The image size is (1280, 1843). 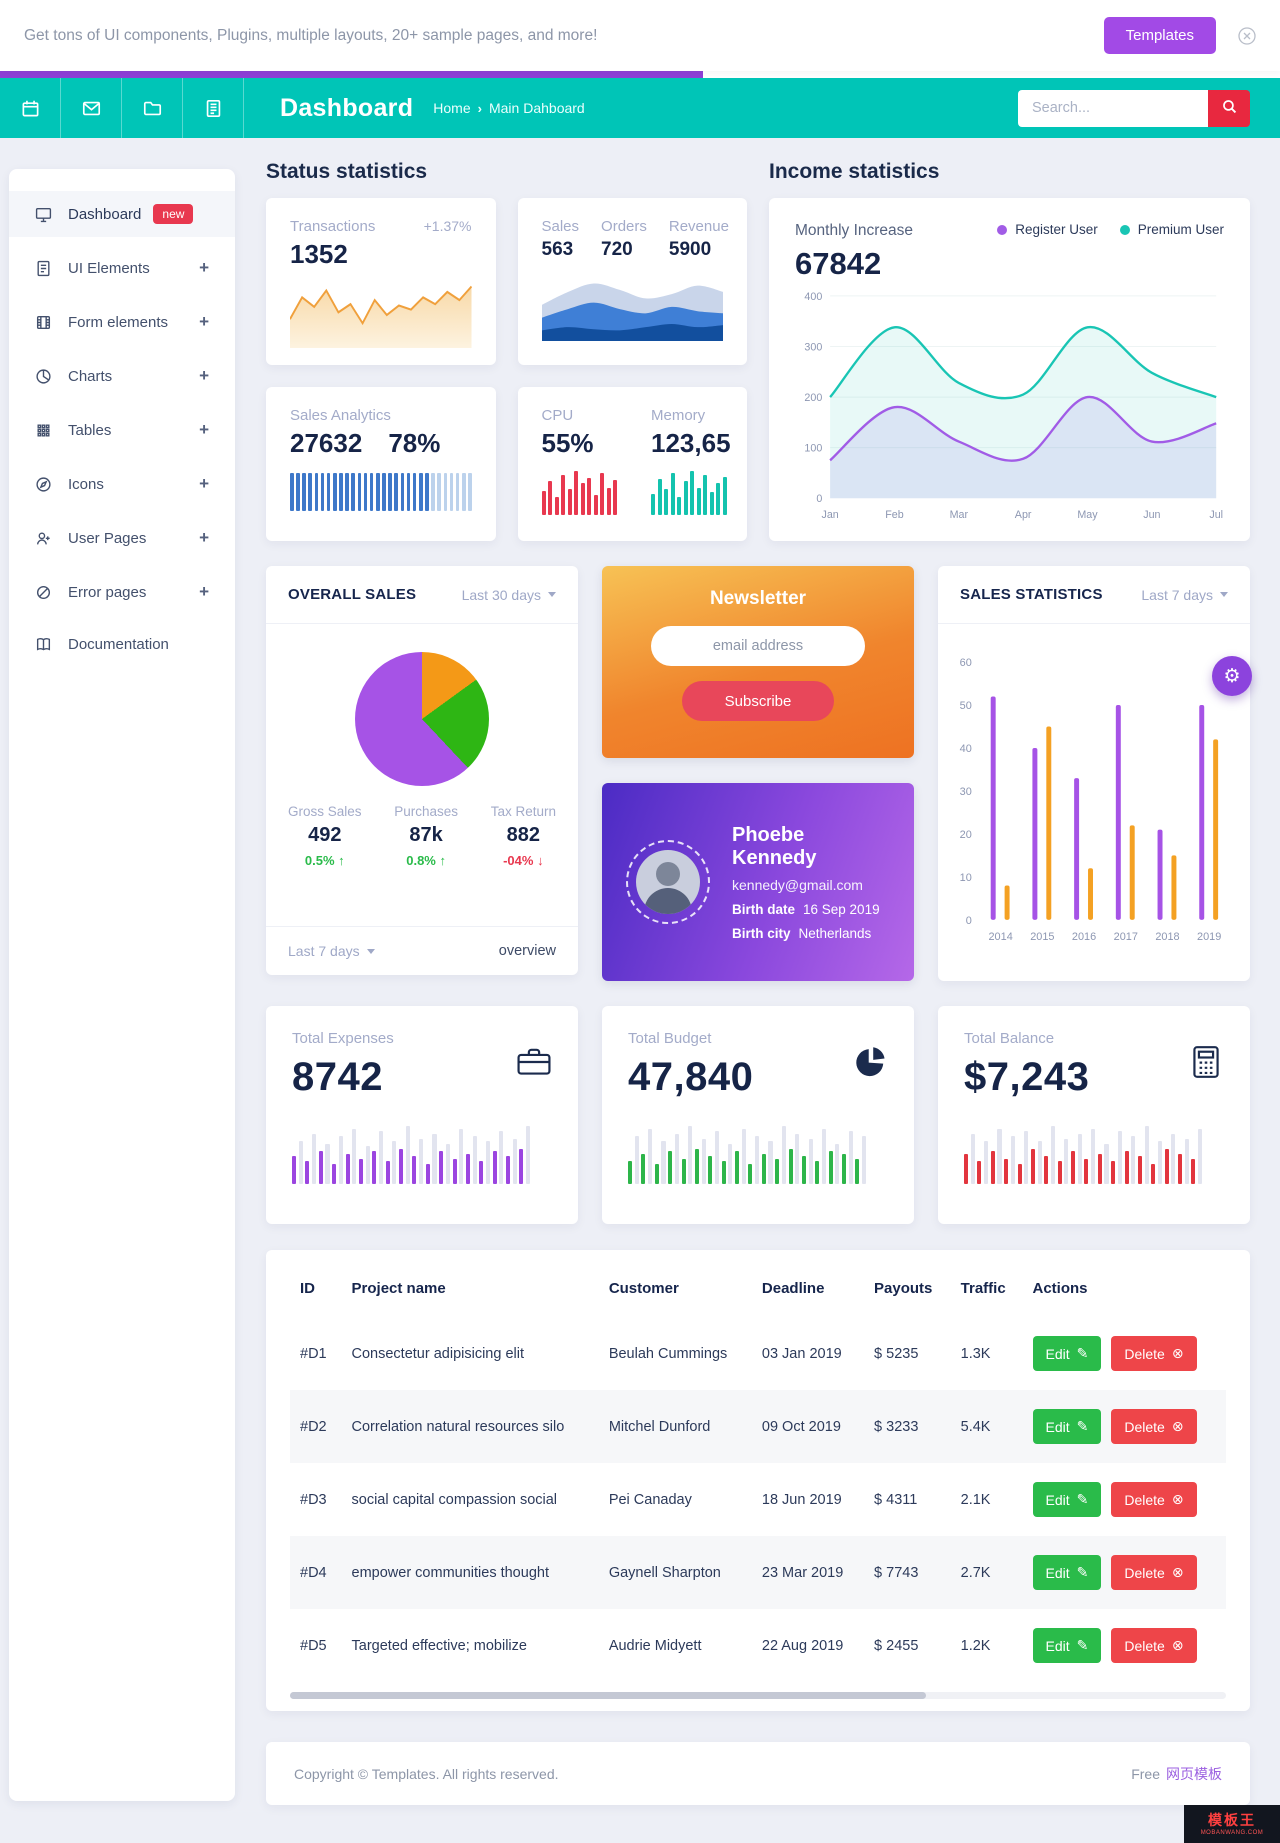 What do you see at coordinates (966, 835) in the screenshot?
I see `svg-text: 20` at bounding box center [966, 835].